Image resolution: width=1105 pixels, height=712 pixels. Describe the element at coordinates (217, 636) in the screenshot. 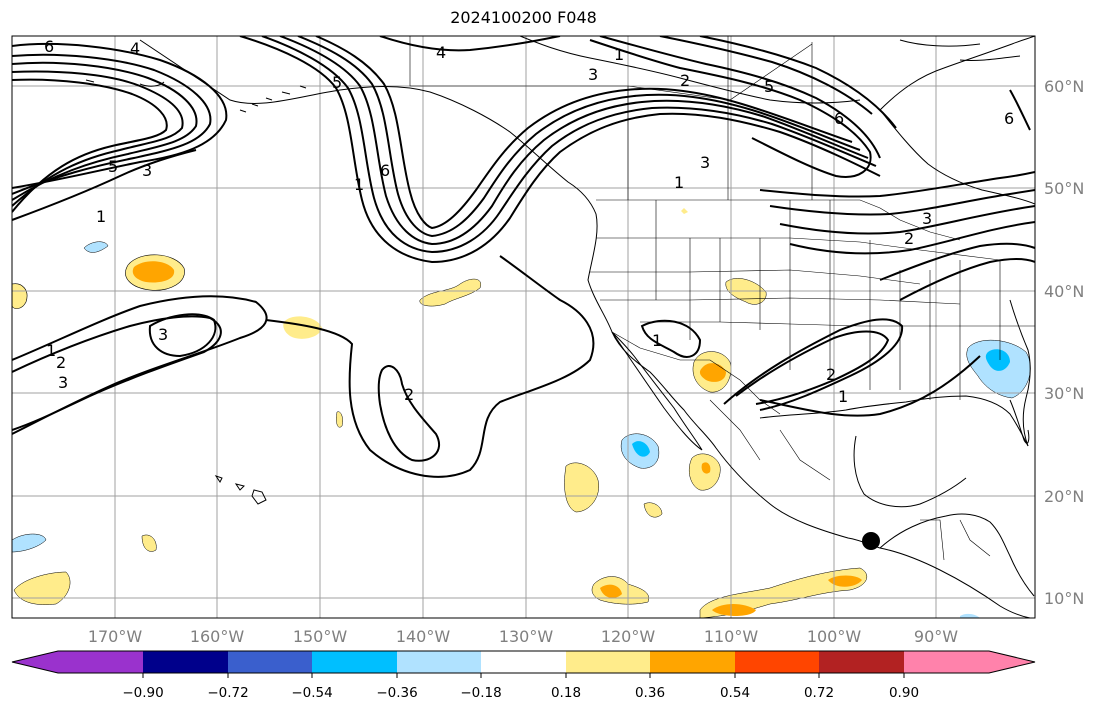

I see `lon-label: 160°W` at that location.